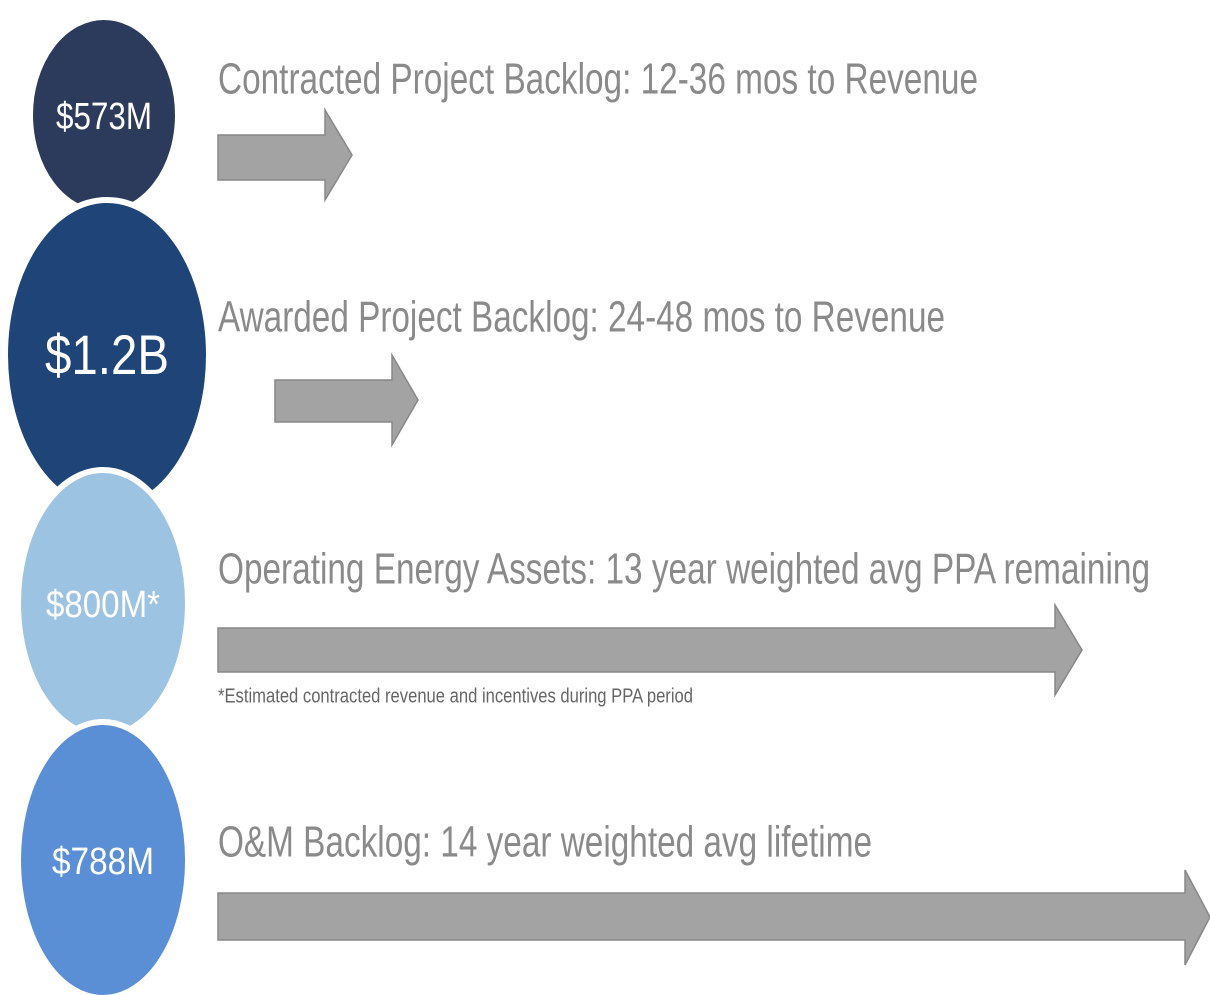 The width and height of the screenshot is (1210, 995). I want to click on amount: $573M, so click(104, 117).